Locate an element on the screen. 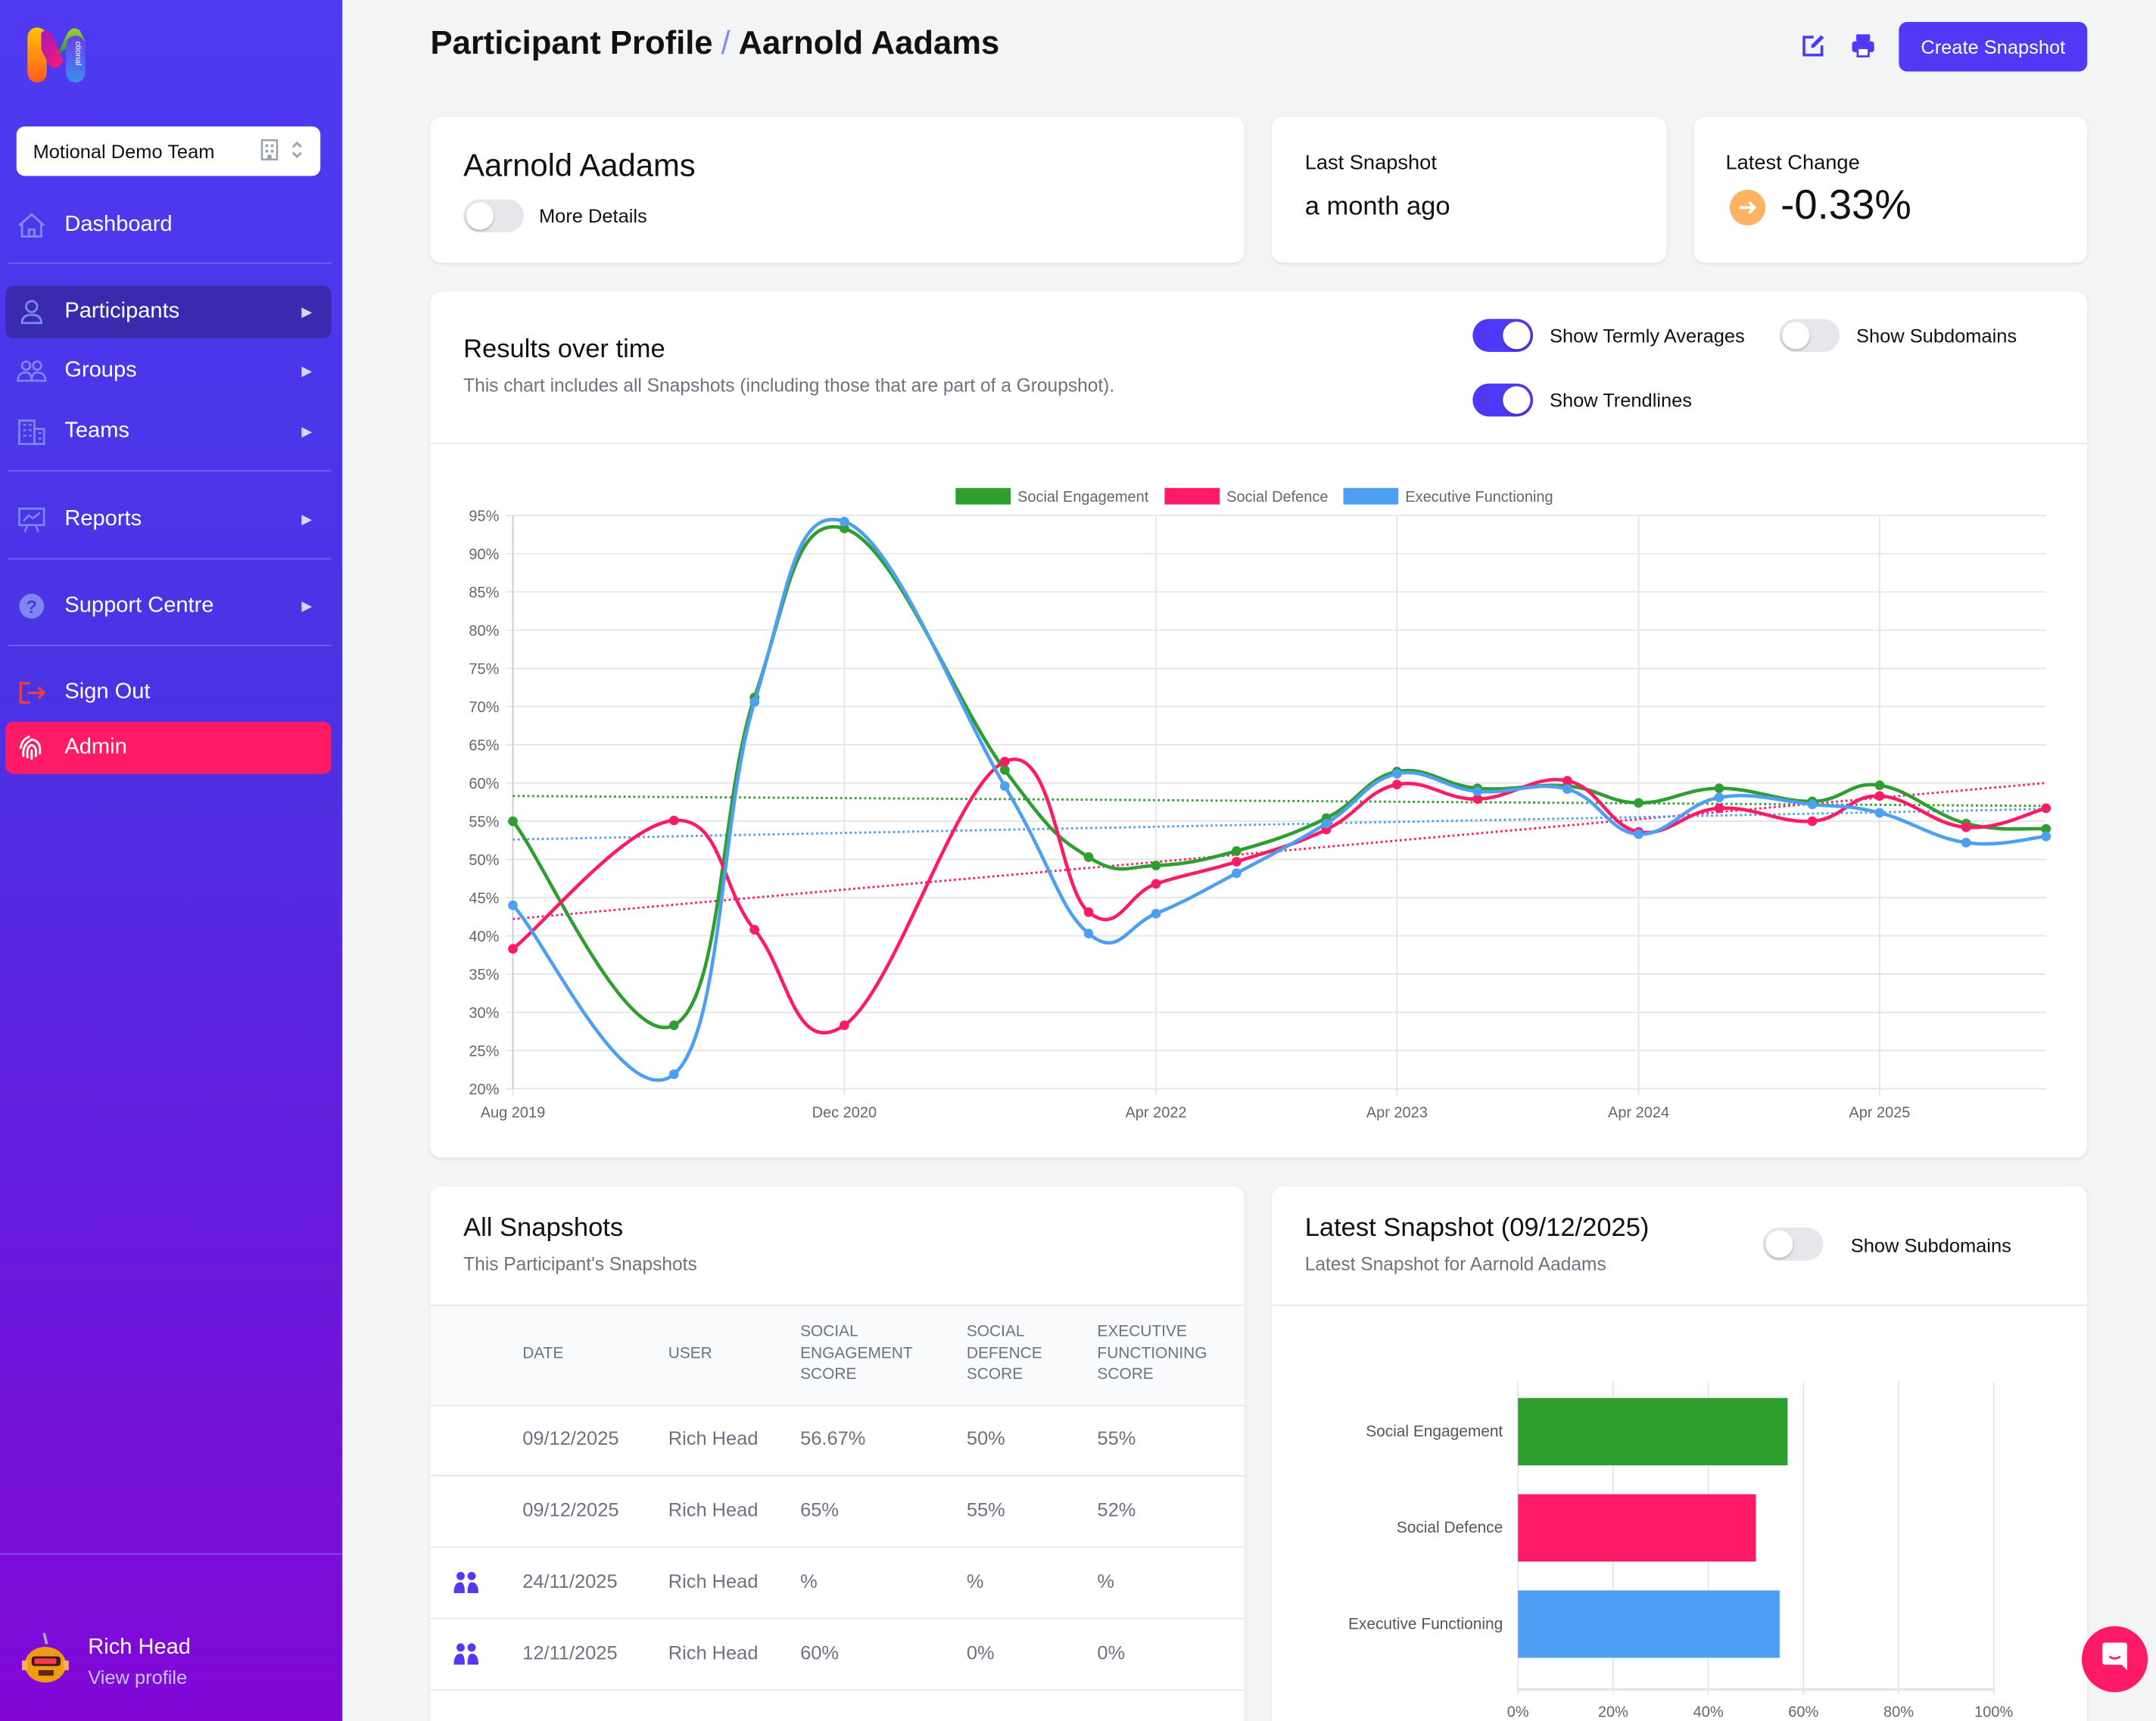 Image resolution: width=2156 pixels, height=1721 pixels. edit-icon is located at coordinates (1814, 47).